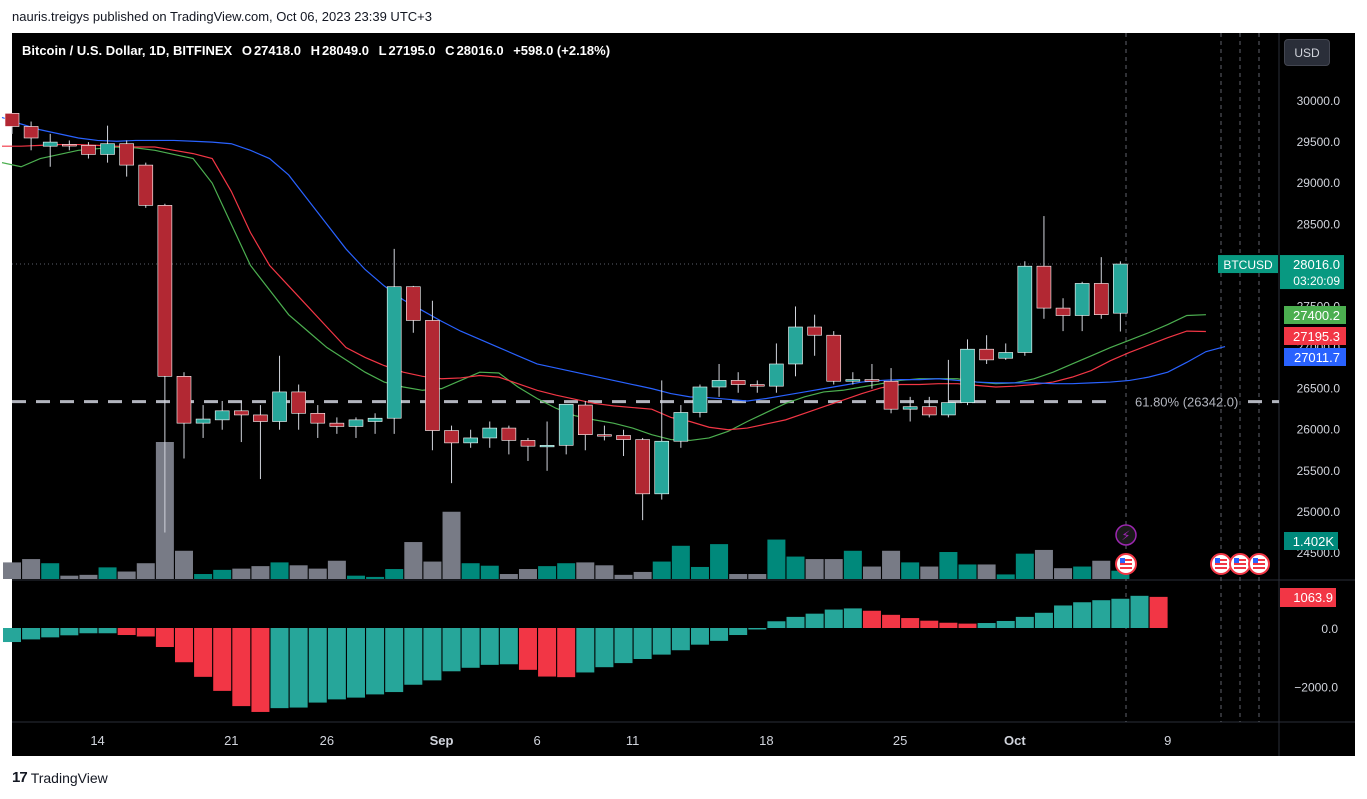  Describe the element at coordinates (345, 50) in the screenshot. I see `legend-high-value: 28049.0` at that location.